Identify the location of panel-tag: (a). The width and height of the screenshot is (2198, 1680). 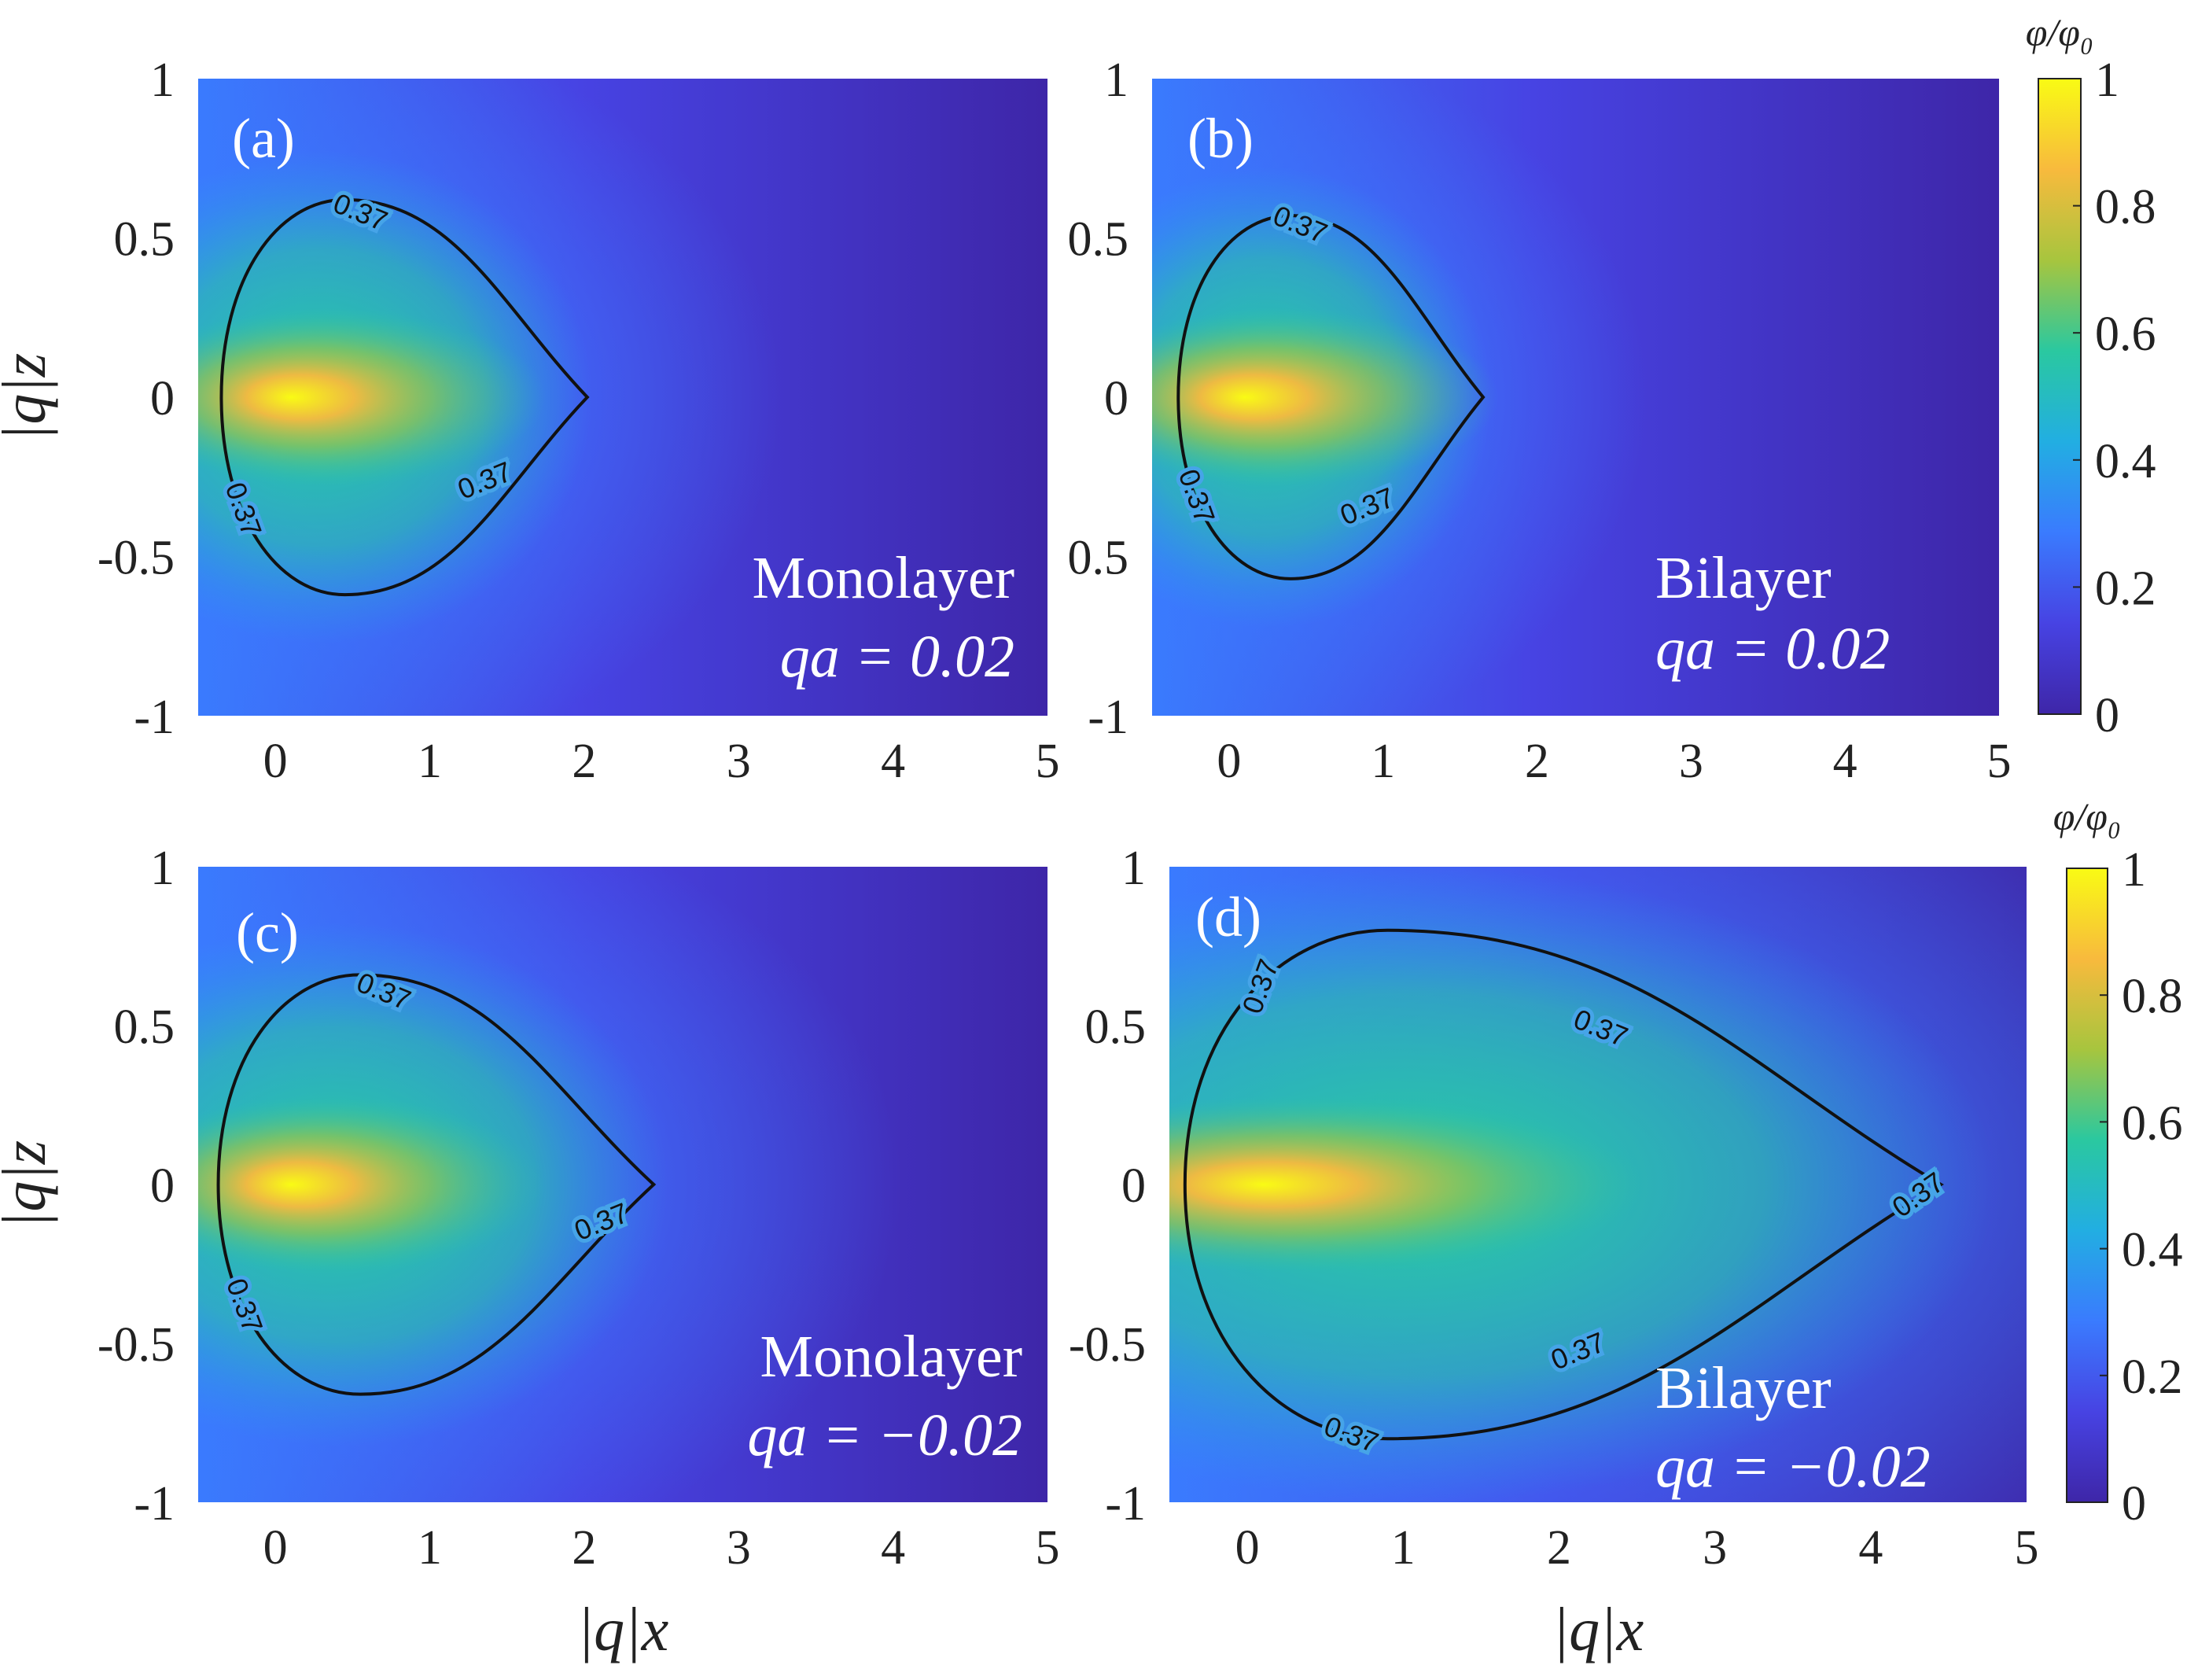
(263, 138).